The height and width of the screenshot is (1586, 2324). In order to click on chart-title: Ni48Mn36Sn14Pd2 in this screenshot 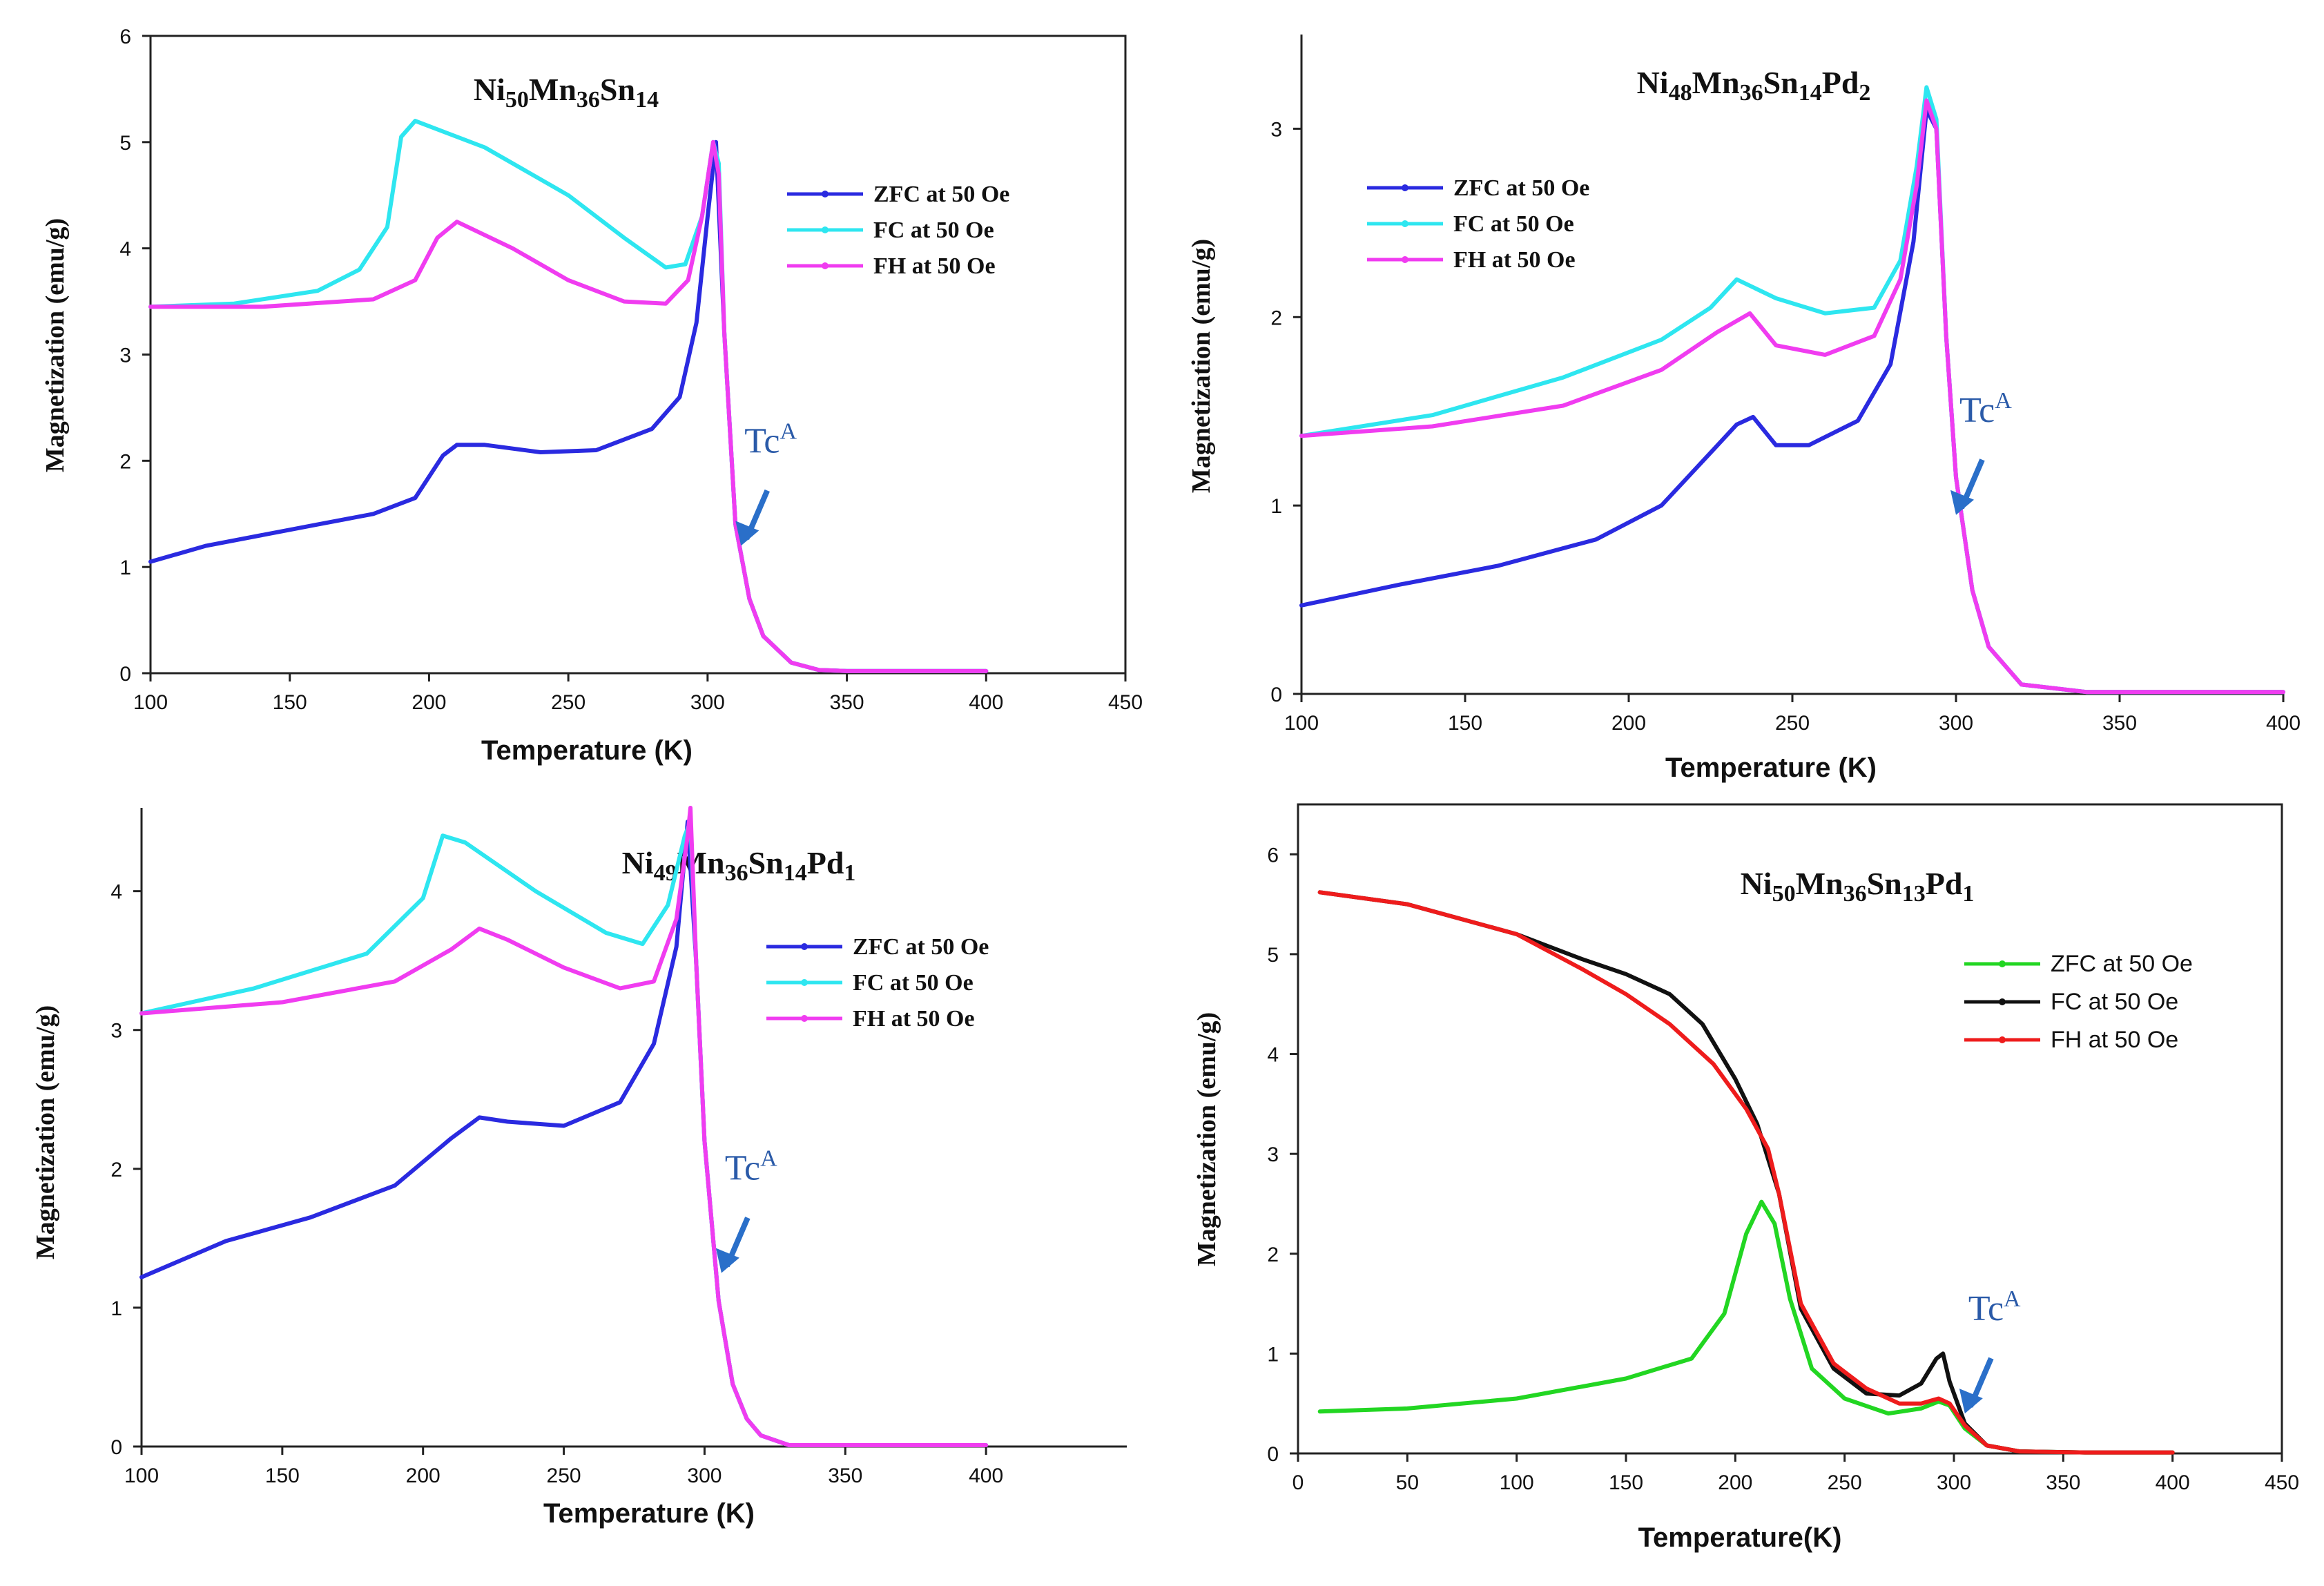, I will do `click(1754, 85)`.